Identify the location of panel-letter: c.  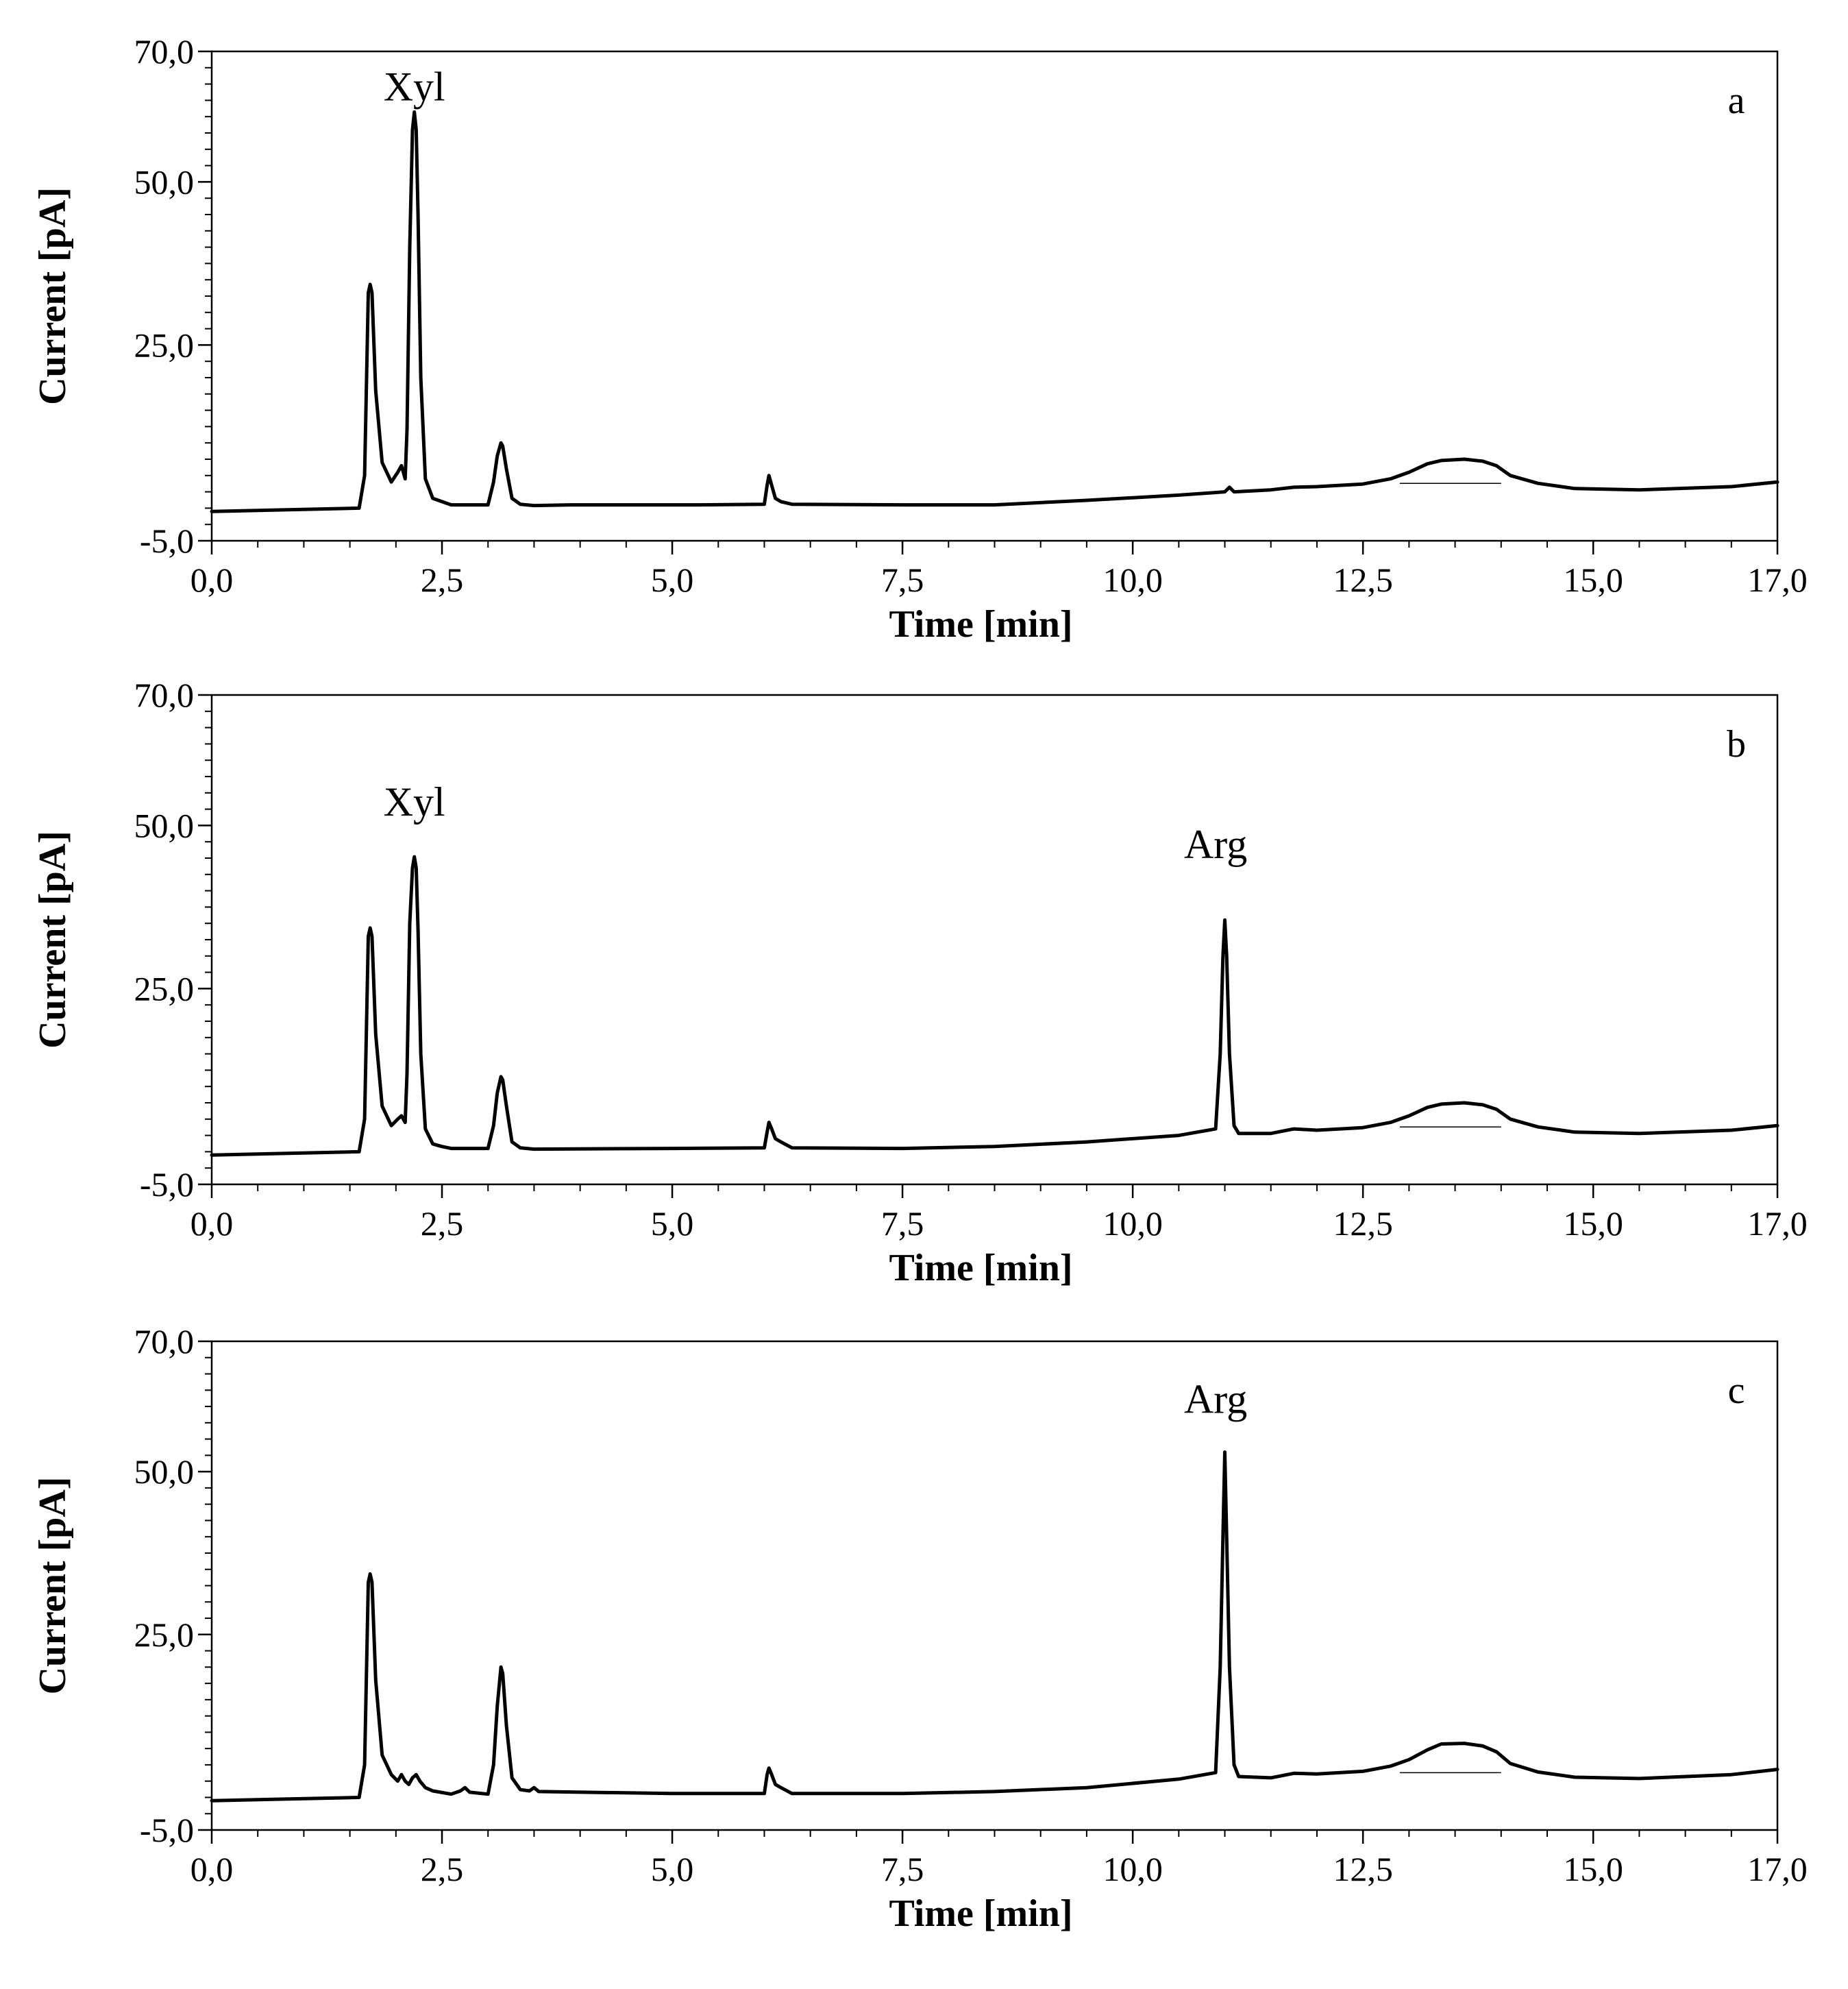
(1736, 1390).